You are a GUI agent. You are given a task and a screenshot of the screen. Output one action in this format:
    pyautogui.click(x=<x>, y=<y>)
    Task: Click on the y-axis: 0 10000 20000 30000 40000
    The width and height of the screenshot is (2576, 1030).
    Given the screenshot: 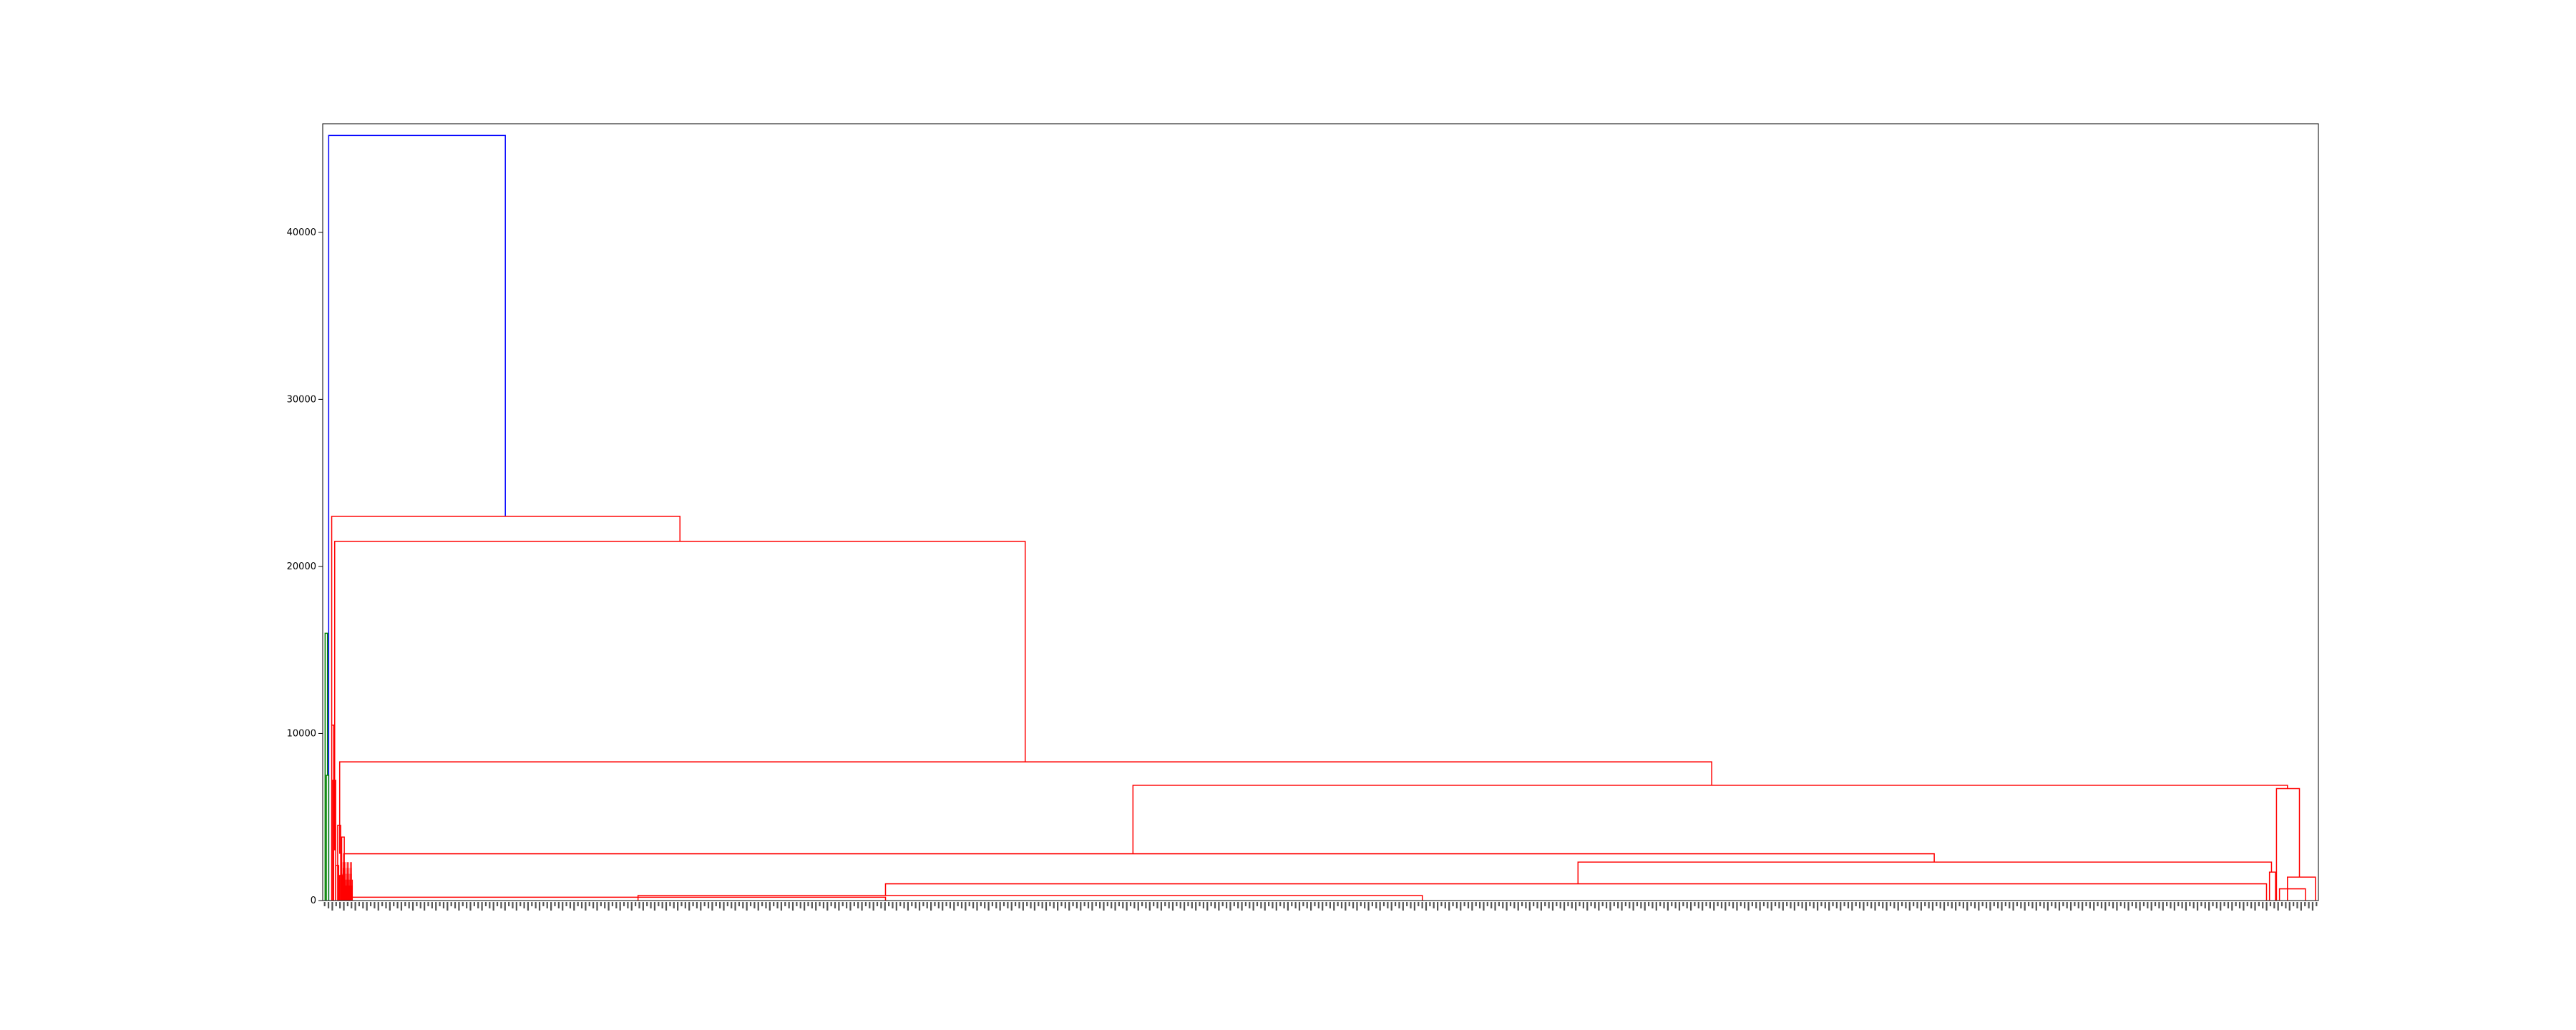 What is the action you would take?
    pyautogui.click(x=305, y=566)
    